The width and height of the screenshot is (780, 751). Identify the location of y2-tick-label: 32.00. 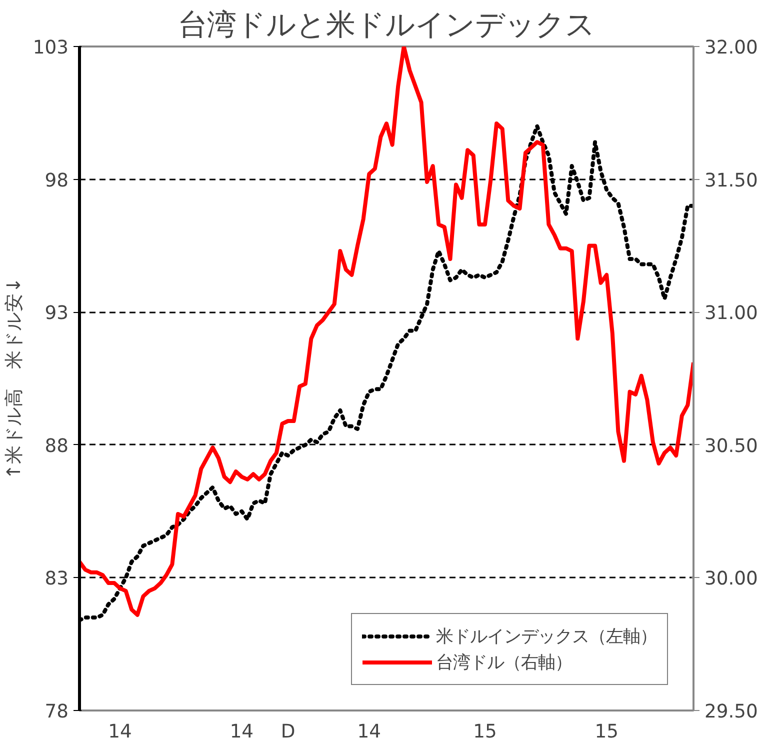
(731, 48).